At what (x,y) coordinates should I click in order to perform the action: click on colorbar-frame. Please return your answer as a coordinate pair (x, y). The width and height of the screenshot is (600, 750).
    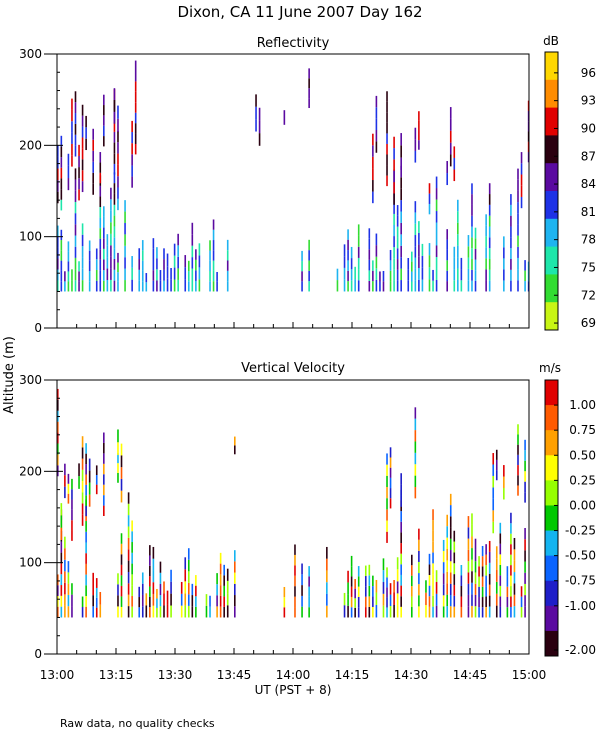
    Looking at the image, I should click on (551, 191).